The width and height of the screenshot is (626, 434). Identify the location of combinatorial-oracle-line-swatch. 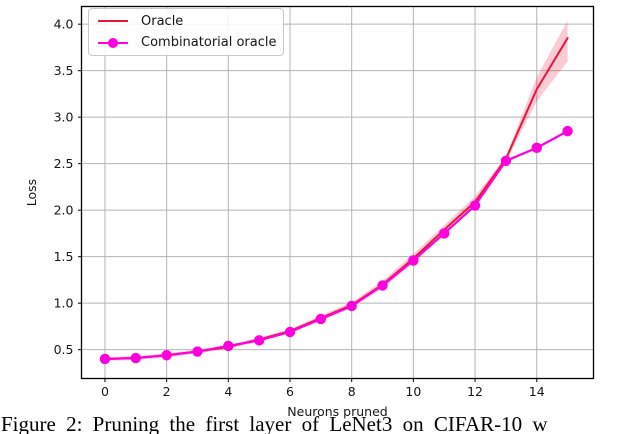
(113, 42).